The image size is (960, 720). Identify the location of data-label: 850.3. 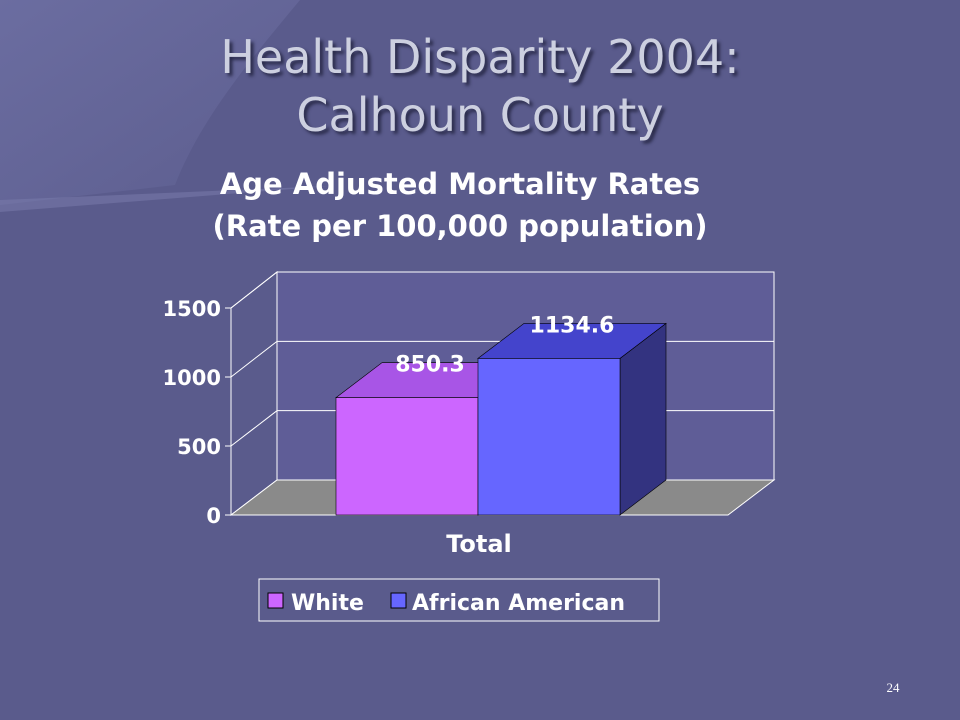
(430, 365).